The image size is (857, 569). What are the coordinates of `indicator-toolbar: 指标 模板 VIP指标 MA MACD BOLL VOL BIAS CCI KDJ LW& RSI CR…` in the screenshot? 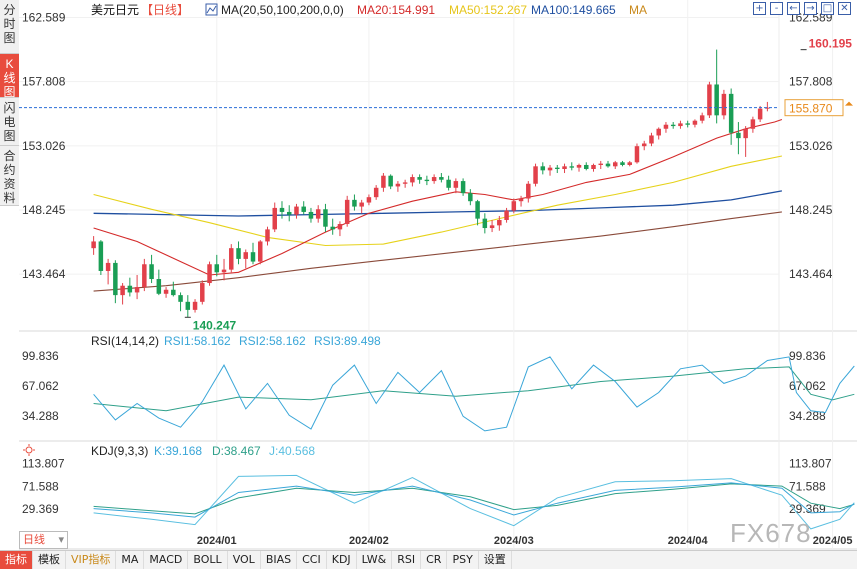 It's located at (428, 559).